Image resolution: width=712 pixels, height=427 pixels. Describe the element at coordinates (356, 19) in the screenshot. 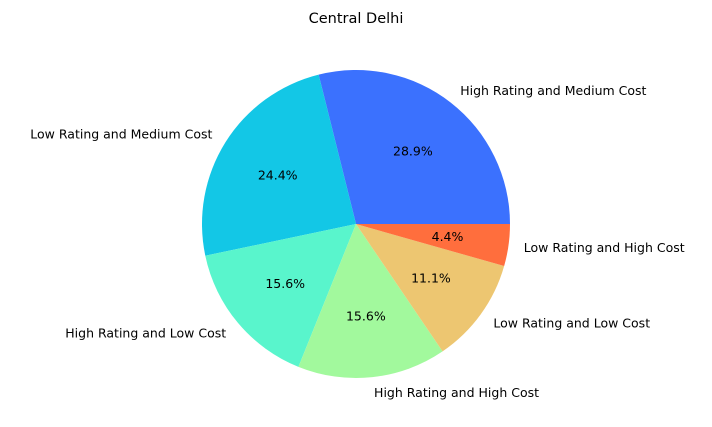

I see `chart-title: Central Delhi` at that location.